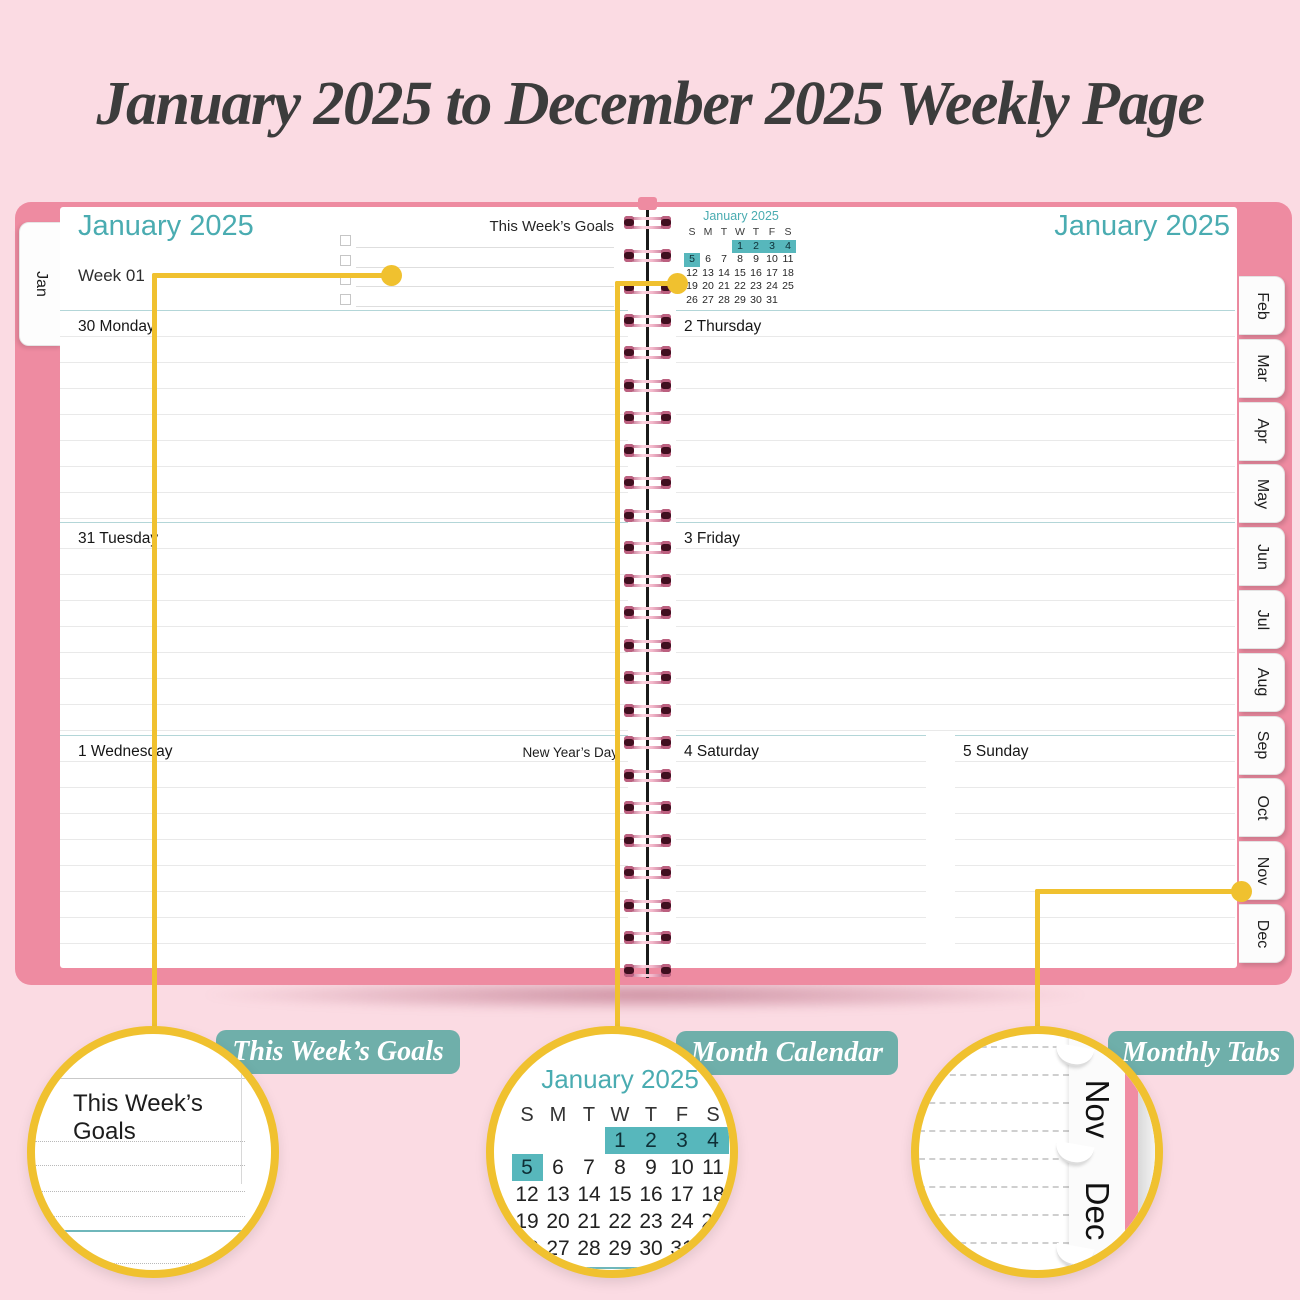 The width and height of the screenshot is (1300, 1300). I want to click on calendar-date: 25, so click(788, 286).